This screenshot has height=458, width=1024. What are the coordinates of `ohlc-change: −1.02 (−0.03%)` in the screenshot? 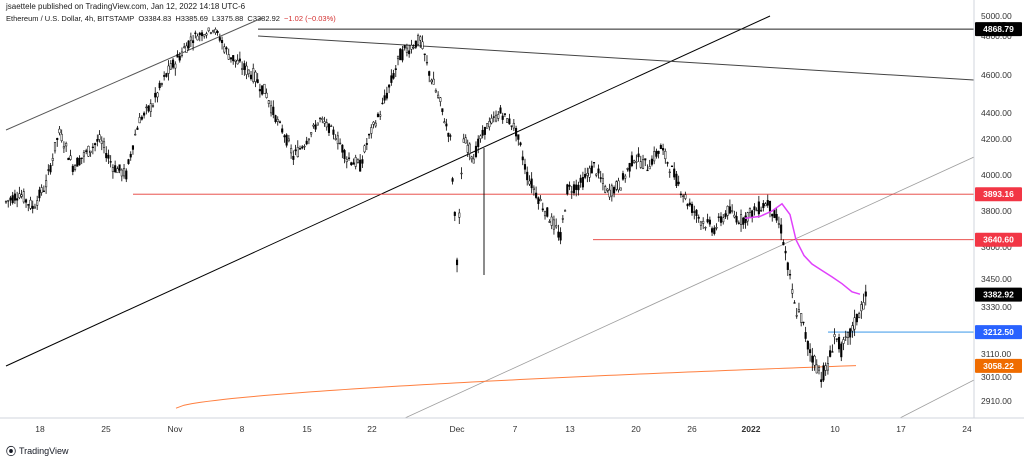 It's located at (310, 18).